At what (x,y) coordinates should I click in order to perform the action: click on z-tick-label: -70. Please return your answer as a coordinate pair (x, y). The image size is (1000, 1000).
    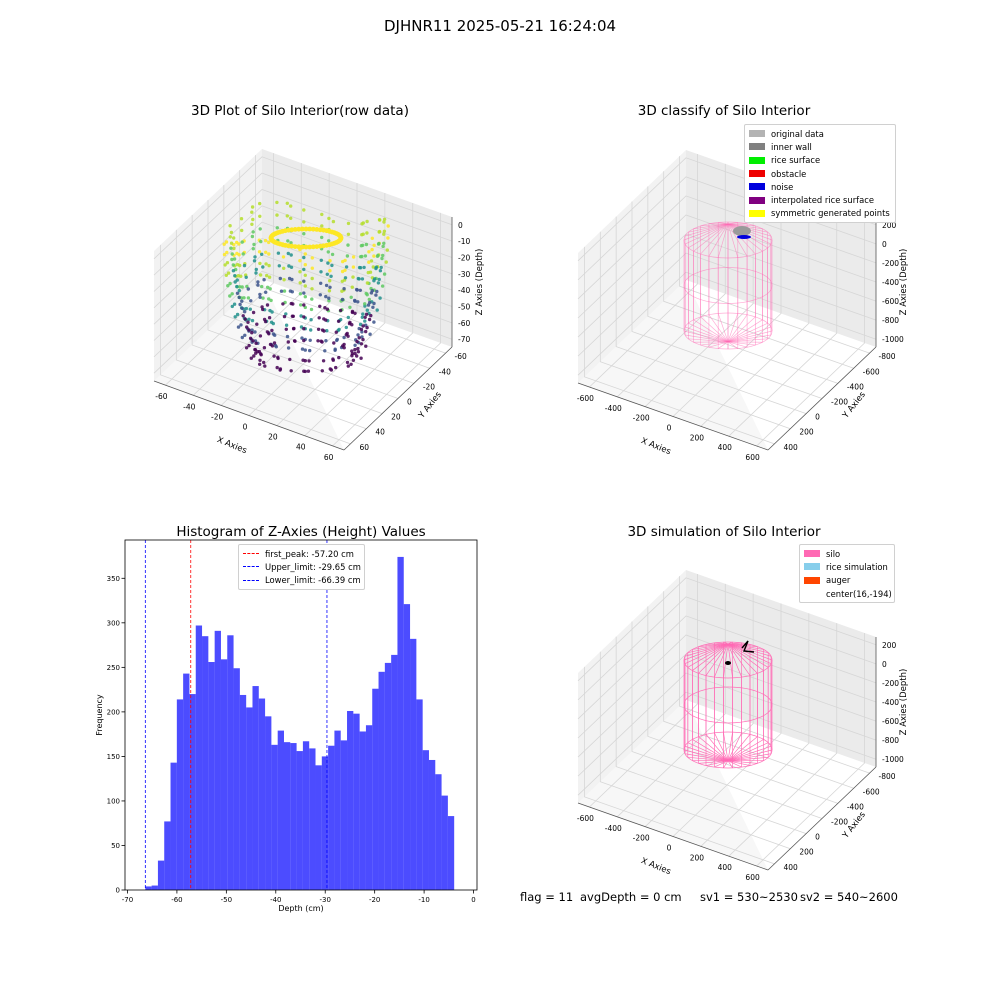
    Looking at the image, I should click on (464, 339).